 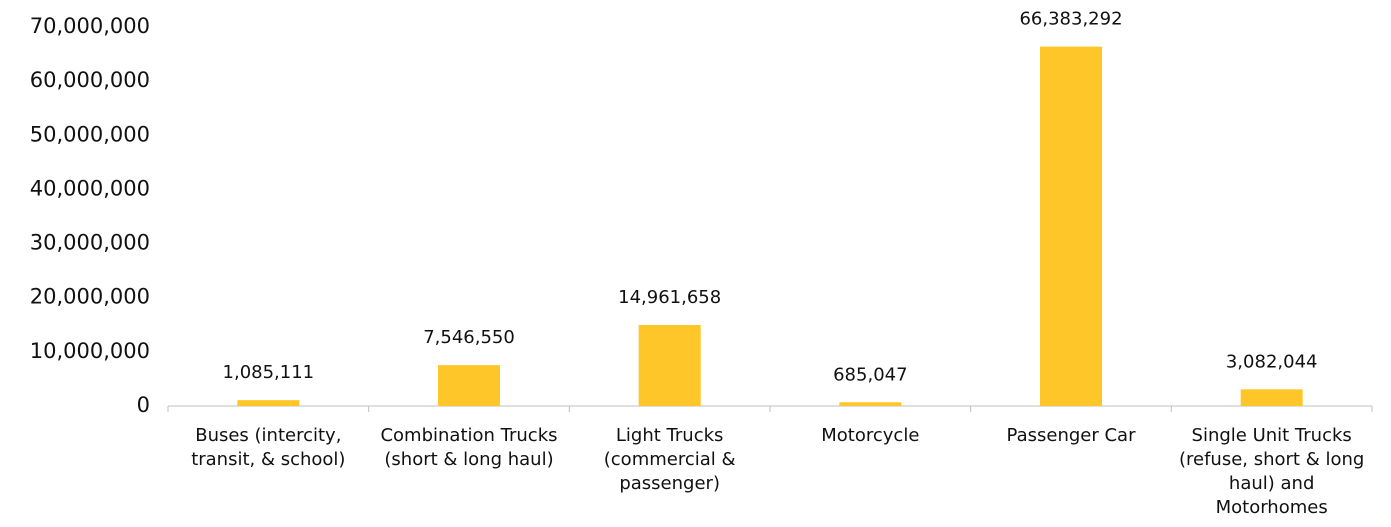 What do you see at coordinates (90, 351) in the screenshot?
I see `y-tick-label: 10,000,000` at bounding box center [90, 351].